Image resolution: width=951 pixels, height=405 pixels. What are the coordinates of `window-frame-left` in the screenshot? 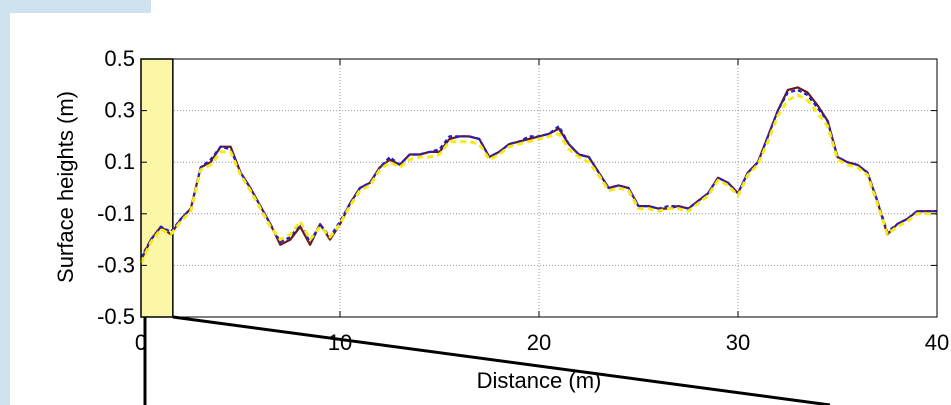 It's located at (5, 202).